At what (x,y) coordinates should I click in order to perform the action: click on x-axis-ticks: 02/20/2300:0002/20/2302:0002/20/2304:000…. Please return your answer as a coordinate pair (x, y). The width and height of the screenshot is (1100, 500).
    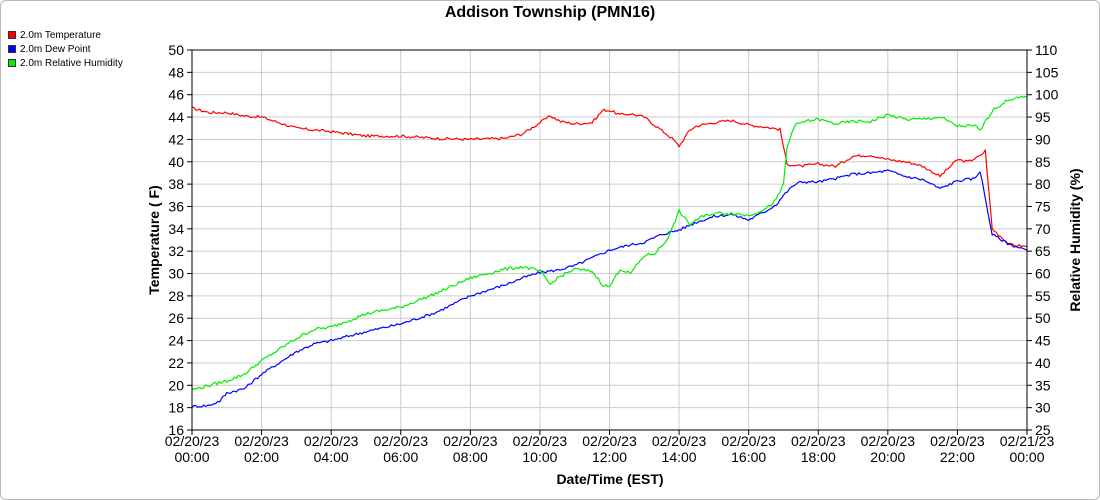
    Looking at the image, I should click on (610, 447).